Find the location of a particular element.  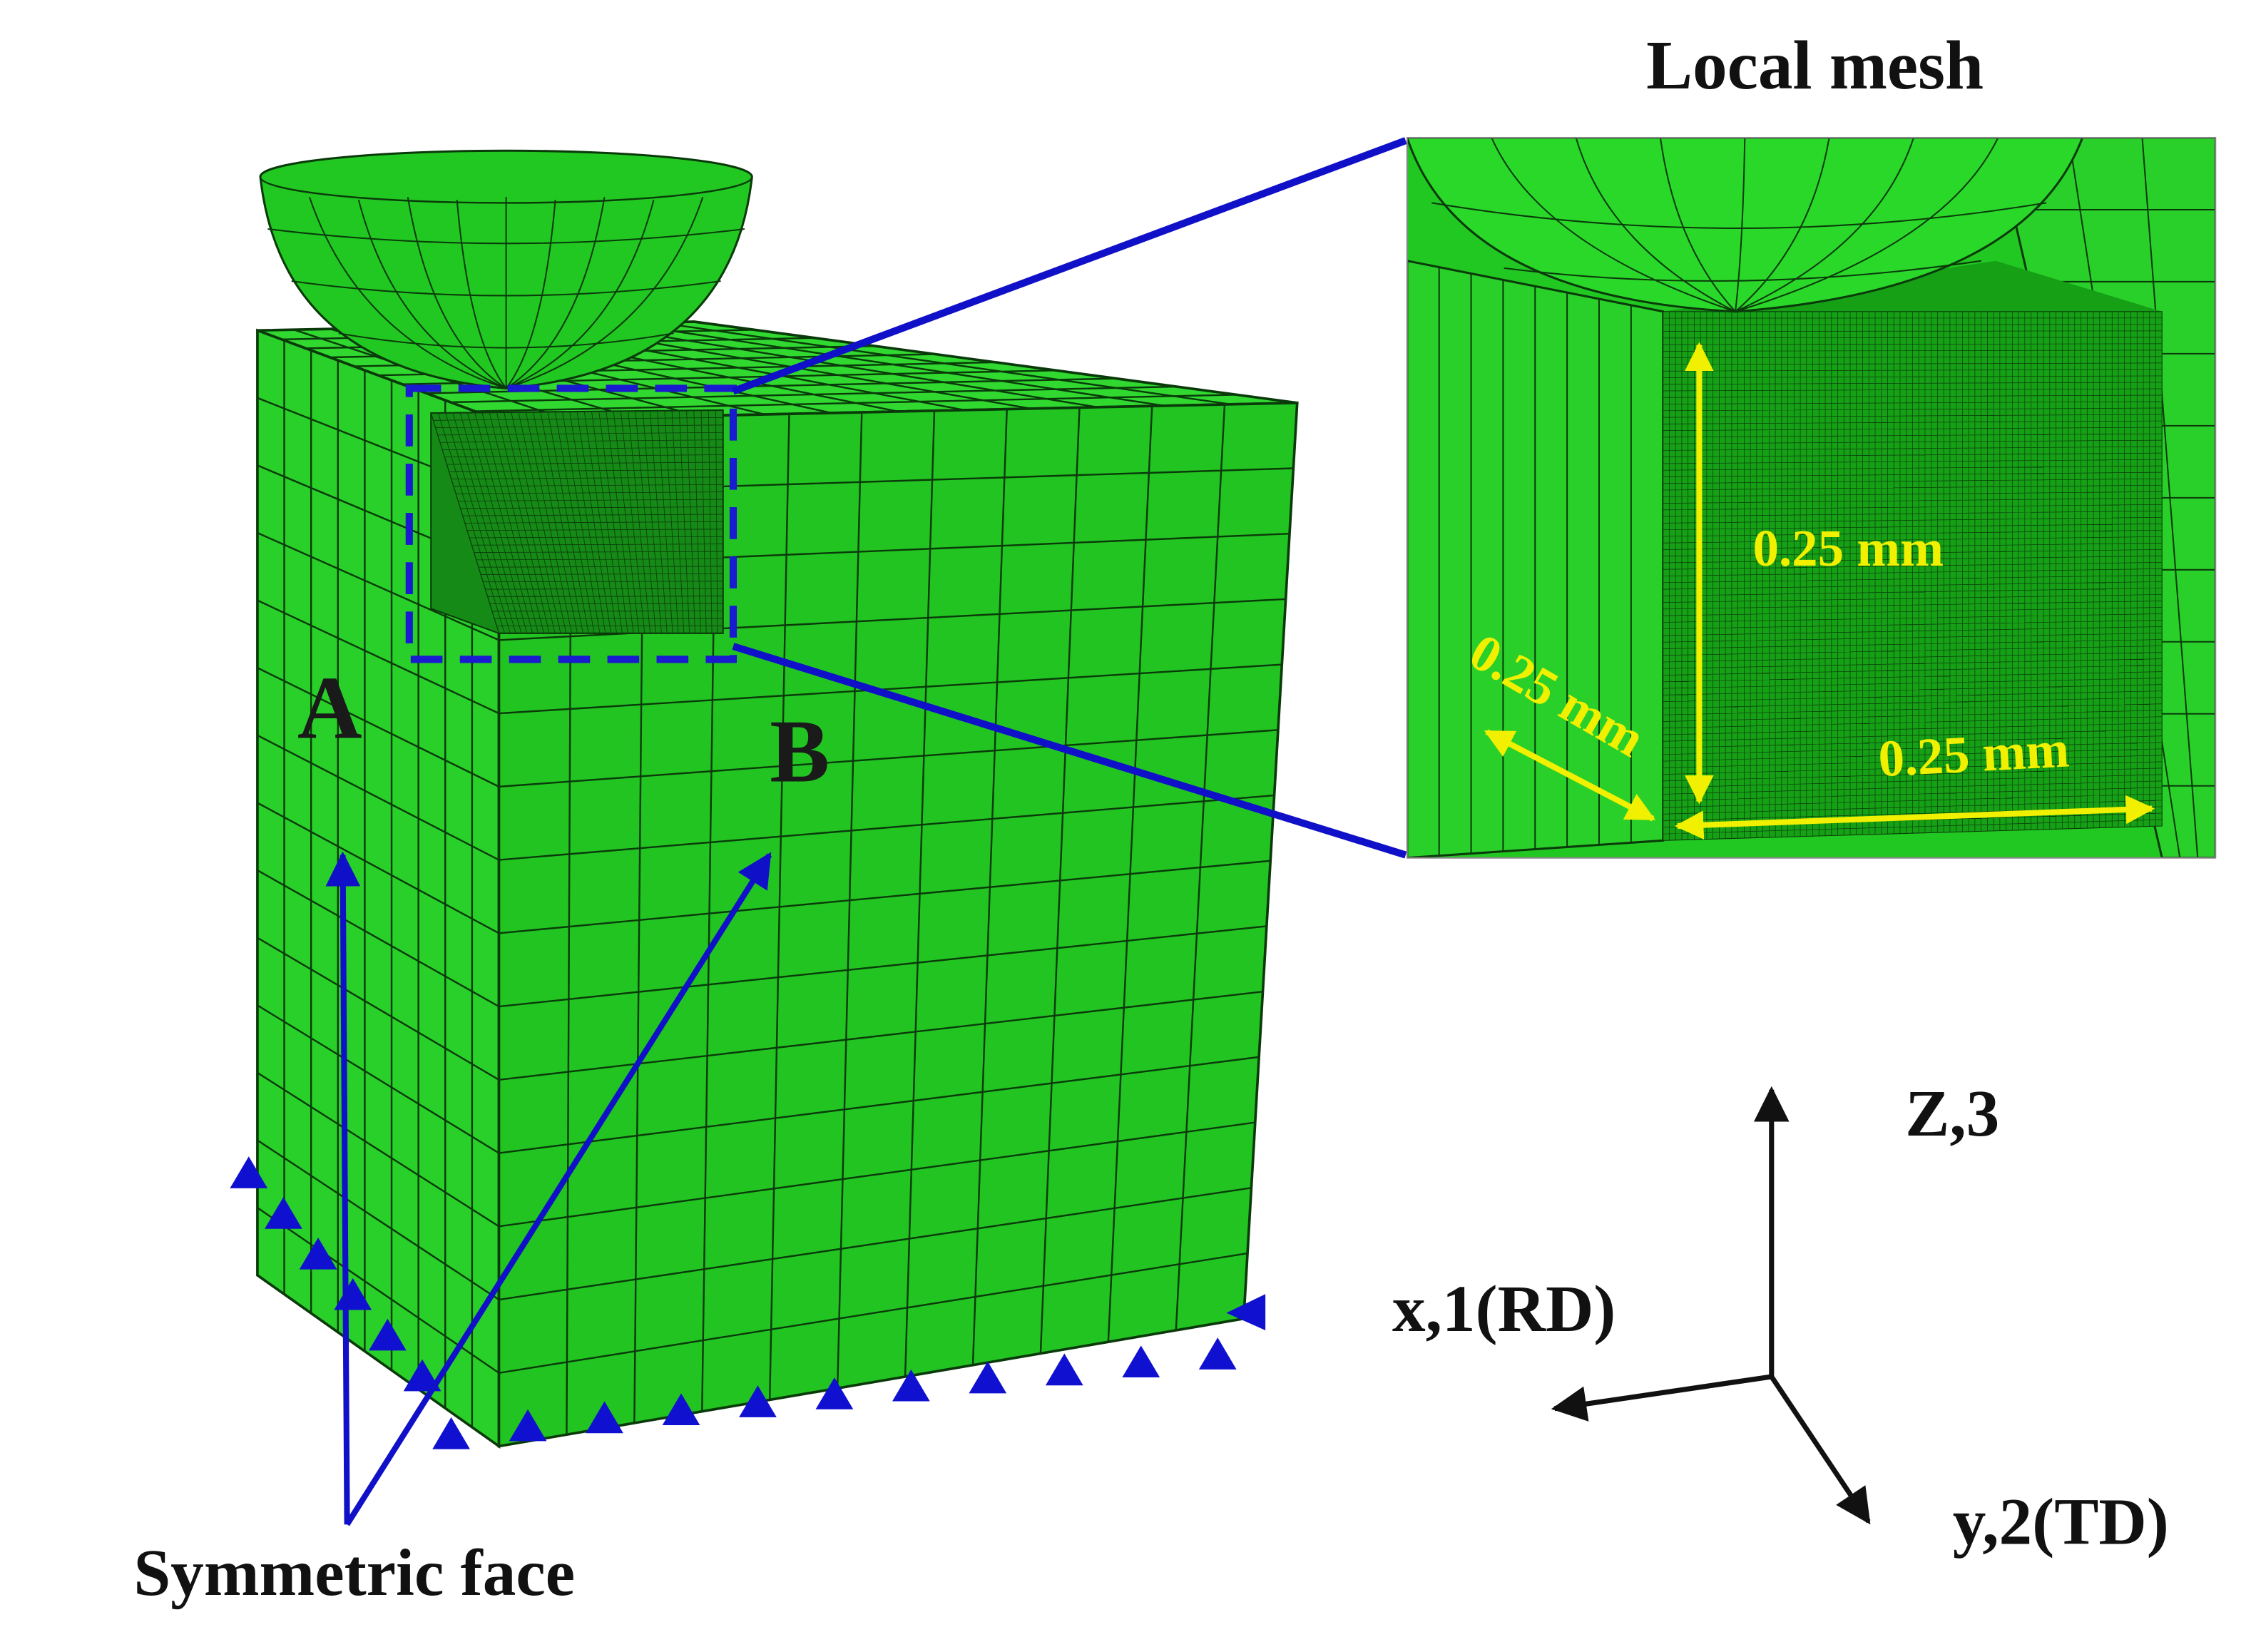

face-label: B is located at coordinates (800, 751).